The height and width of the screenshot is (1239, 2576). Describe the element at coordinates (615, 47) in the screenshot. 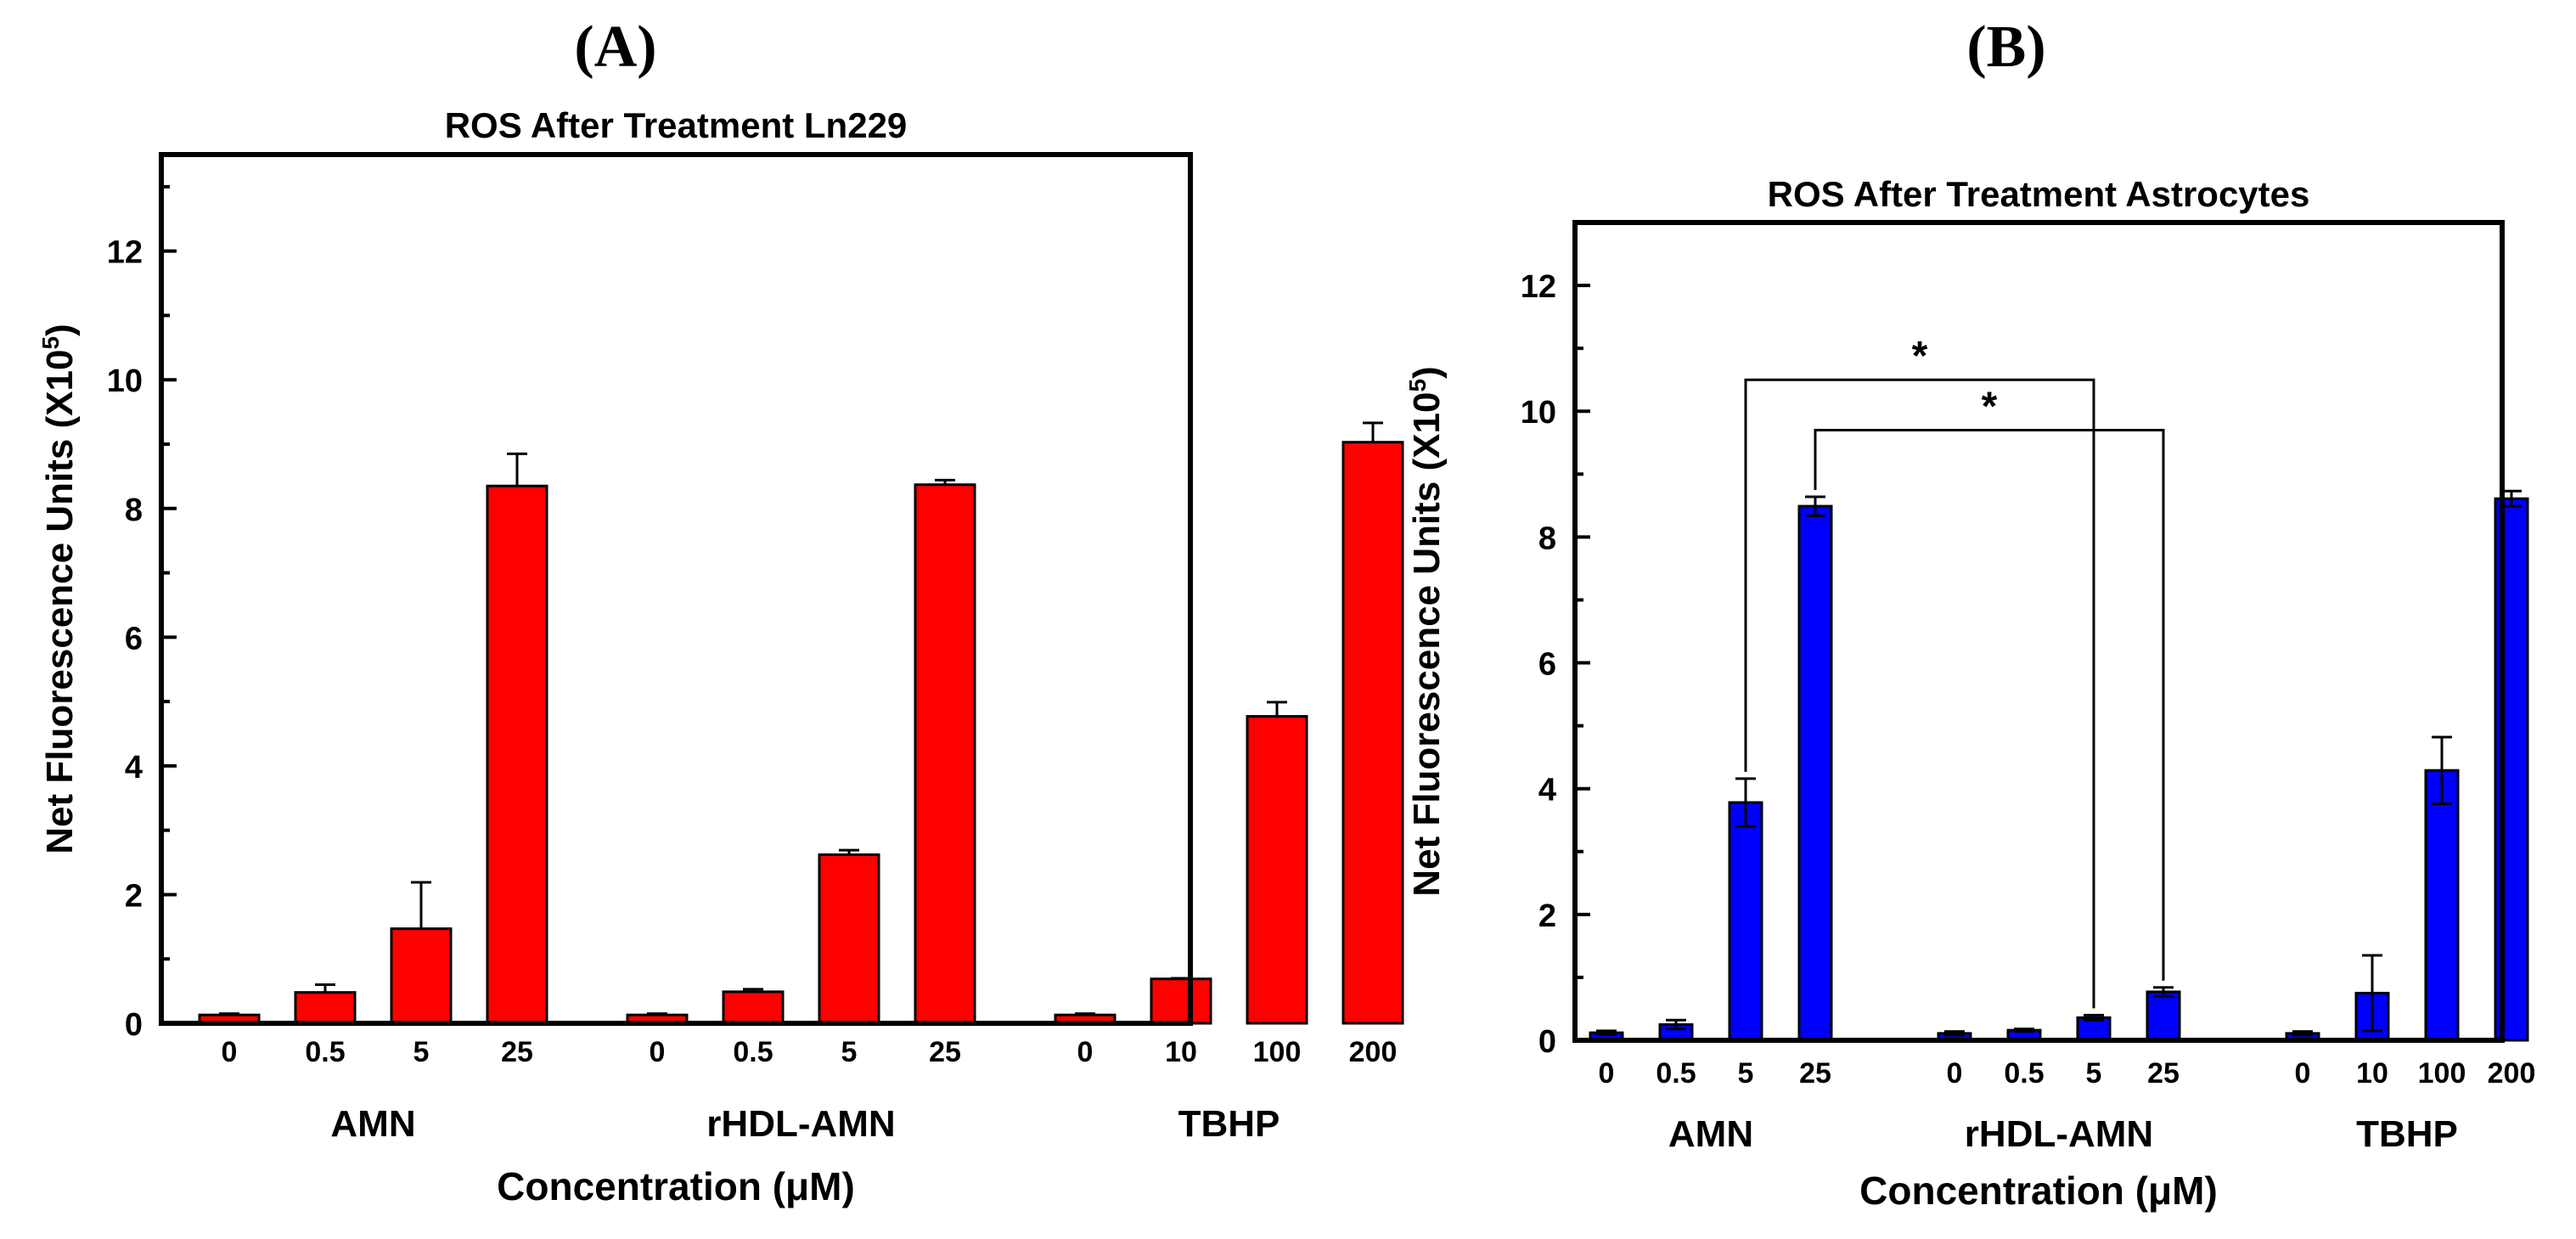

I see `panel-label: (A)` at that location.